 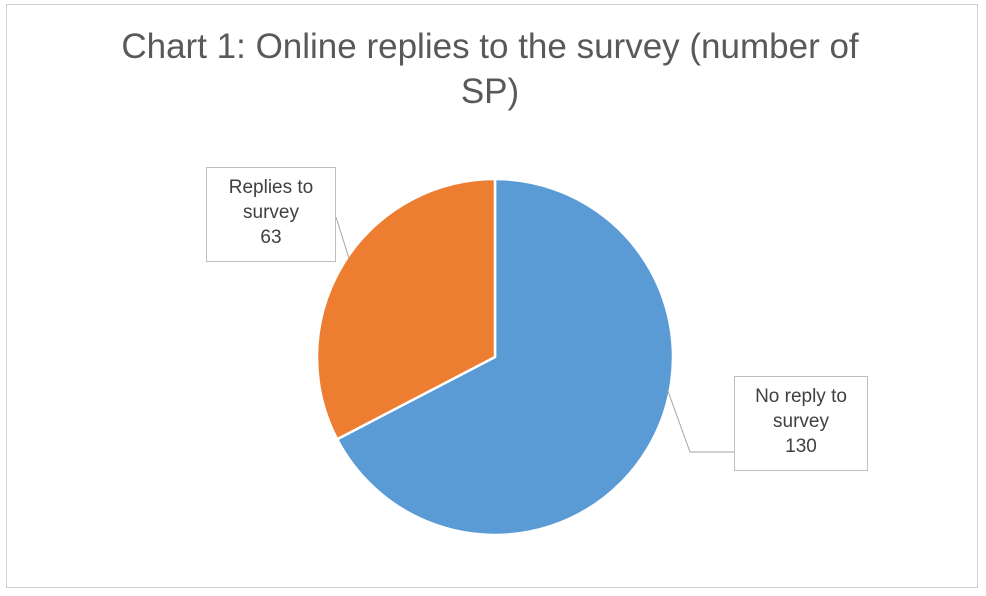 I want to click on data-label-line: Replies to, so click(x=271, y=187).